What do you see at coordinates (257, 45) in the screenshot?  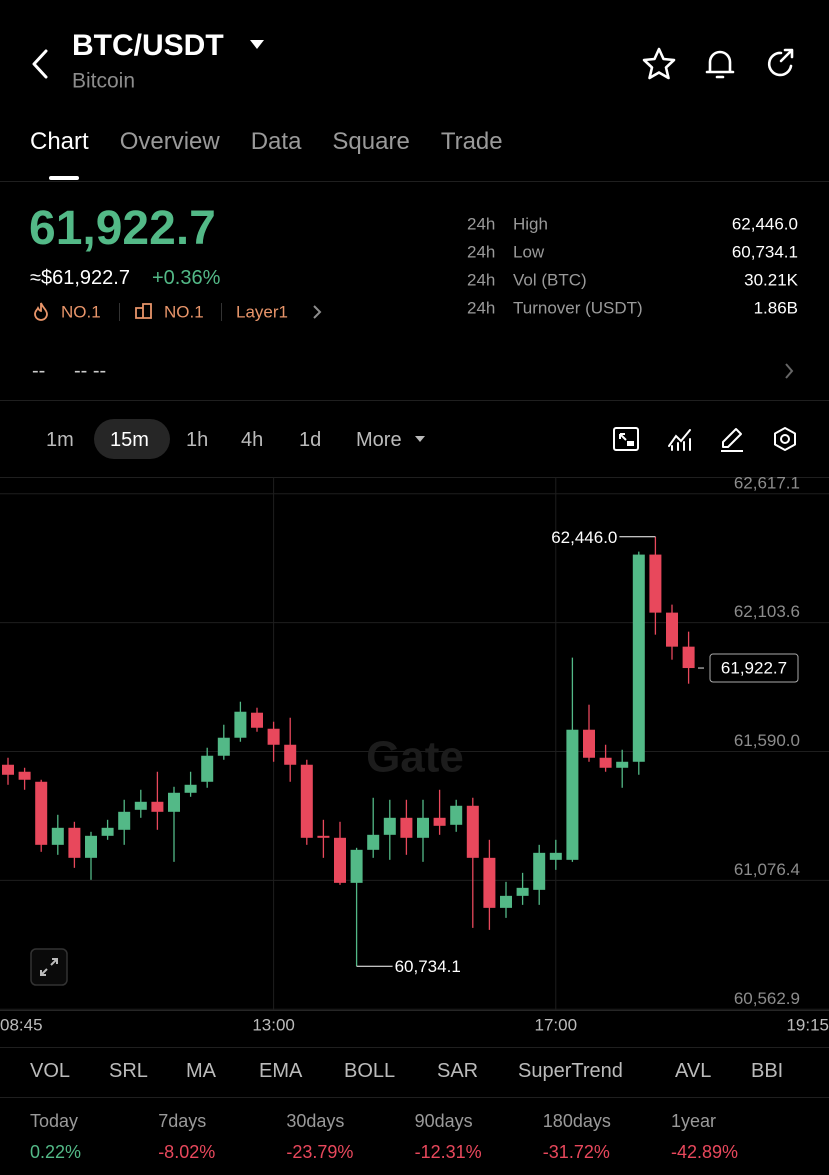 I see `symbol-dropdown` at bounding box center [257, 45].